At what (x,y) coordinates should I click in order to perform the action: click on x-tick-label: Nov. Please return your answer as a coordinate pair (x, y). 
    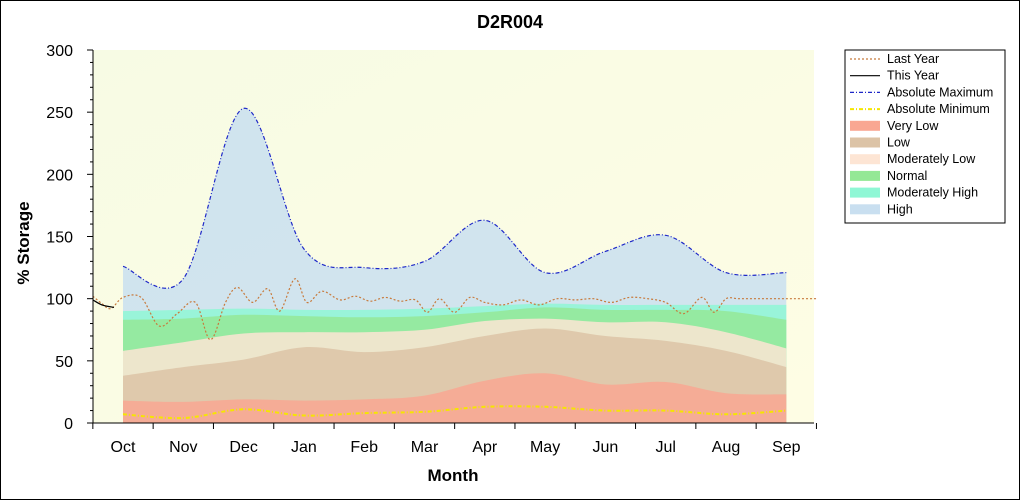
    Looking at the image, I should click on (183, 447).